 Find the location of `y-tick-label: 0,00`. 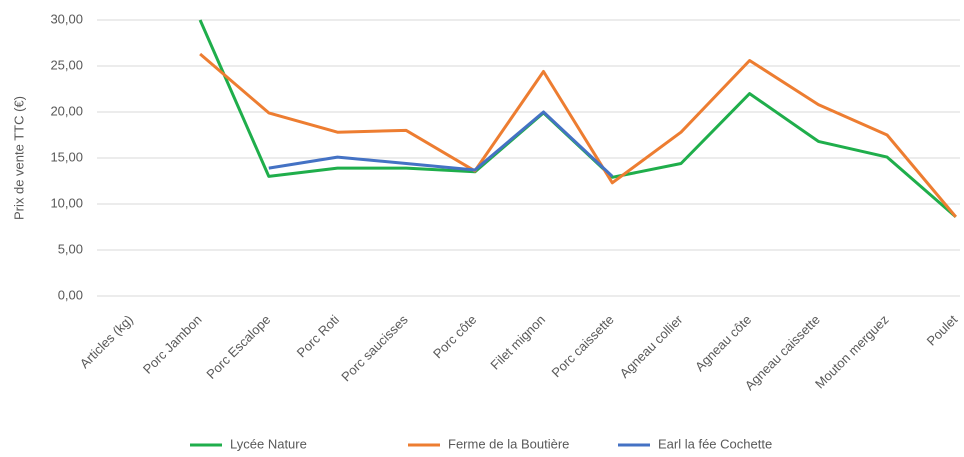

y-tick-label: 0,00 is located at coordinates (70, 294).